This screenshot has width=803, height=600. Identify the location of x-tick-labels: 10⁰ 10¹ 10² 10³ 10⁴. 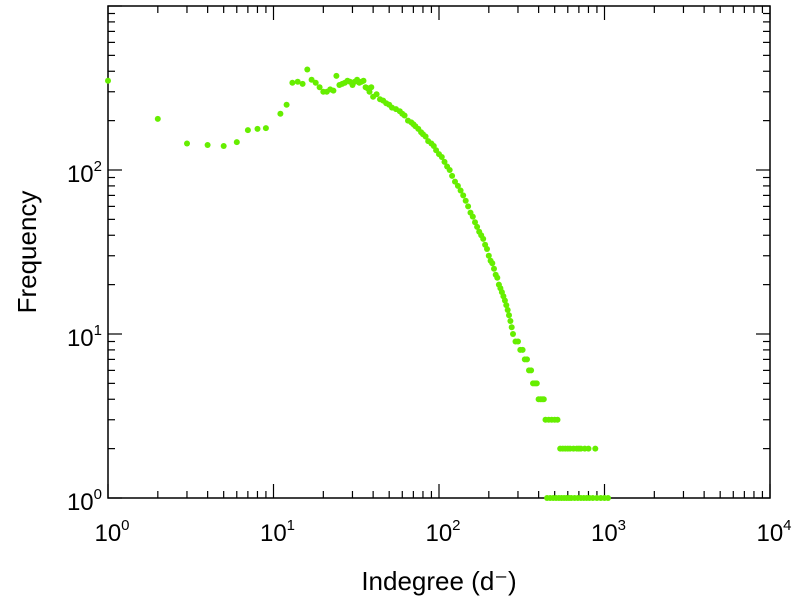
(442, 532).